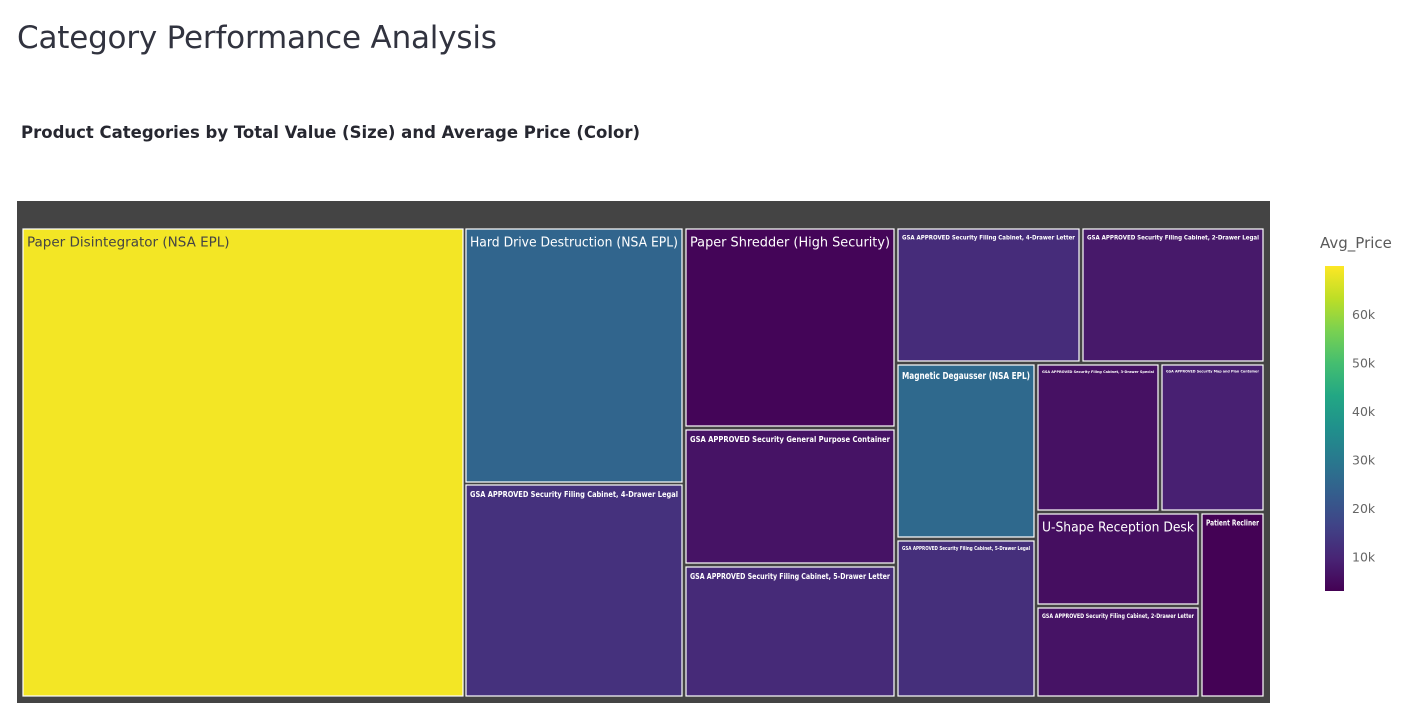 The width and height of the screenshot is (1403, 703). I want to click on colorbar-tick-label: 20k, so click(1364, 508).